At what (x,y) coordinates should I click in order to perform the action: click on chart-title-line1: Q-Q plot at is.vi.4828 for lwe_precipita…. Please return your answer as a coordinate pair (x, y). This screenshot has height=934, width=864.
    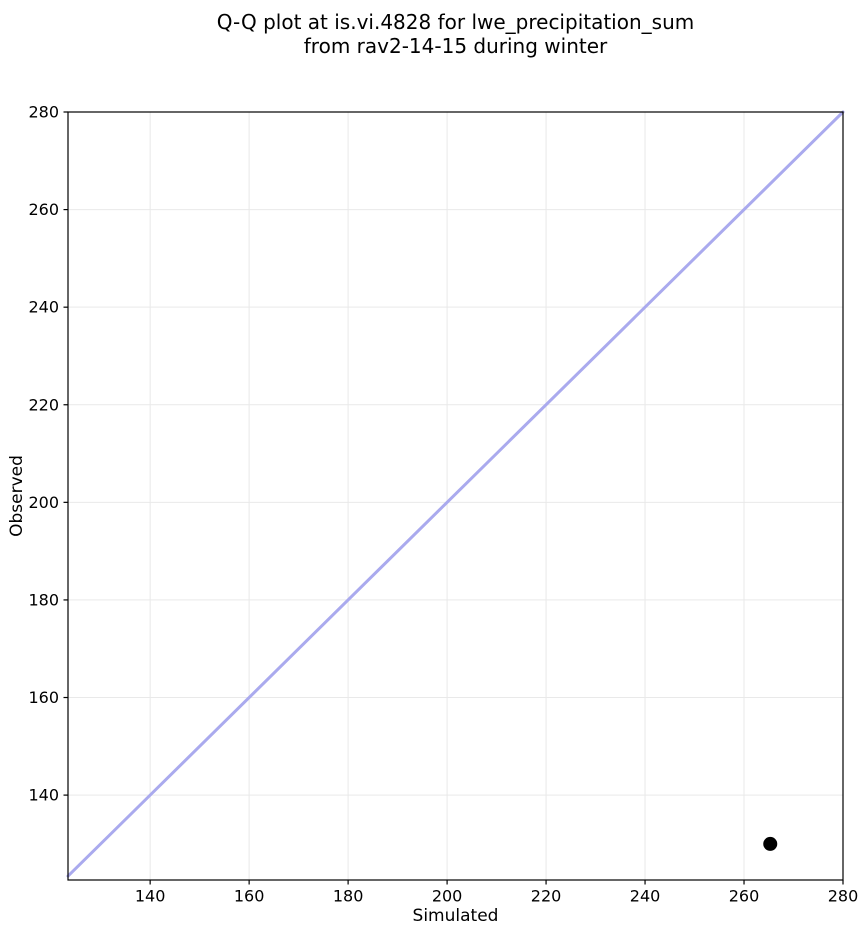
    Looking at the image, I should click on (455, 22).